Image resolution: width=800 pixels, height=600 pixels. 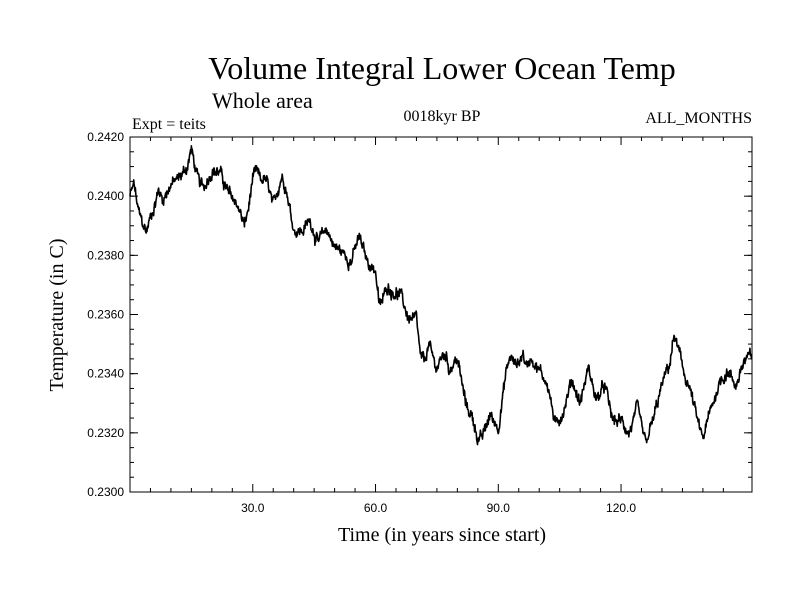 What do you see at coordinates (105, 196) in the screenshot?
I see `y-tick-label: 0.2400` at bounding box center [105, 196].